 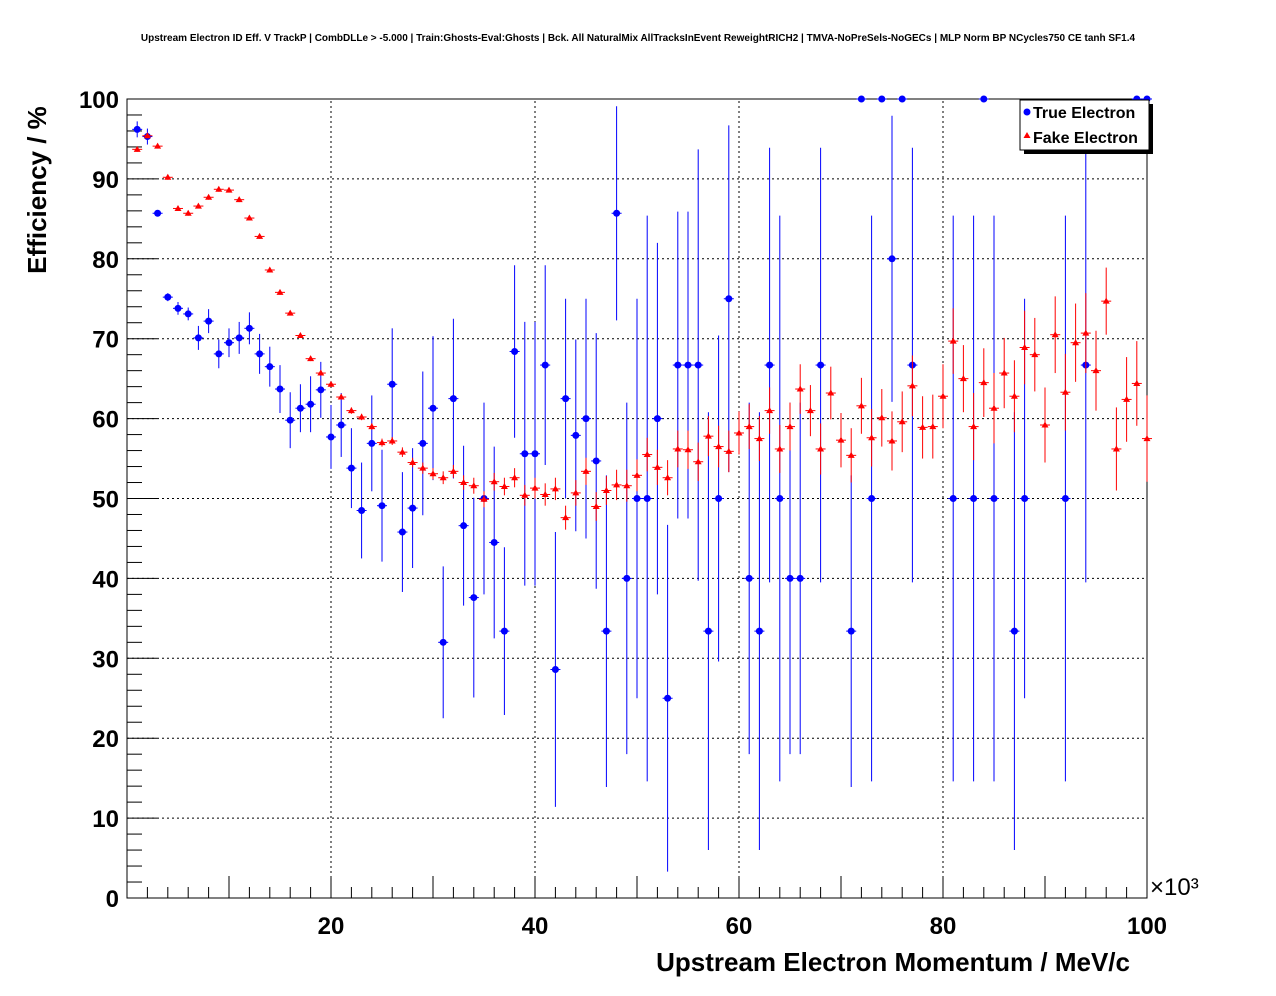 What do you see at coordinates (1147, 926) in the screenshot?
I see `x-tick-label: 100` at bounding box center [1147, 926].